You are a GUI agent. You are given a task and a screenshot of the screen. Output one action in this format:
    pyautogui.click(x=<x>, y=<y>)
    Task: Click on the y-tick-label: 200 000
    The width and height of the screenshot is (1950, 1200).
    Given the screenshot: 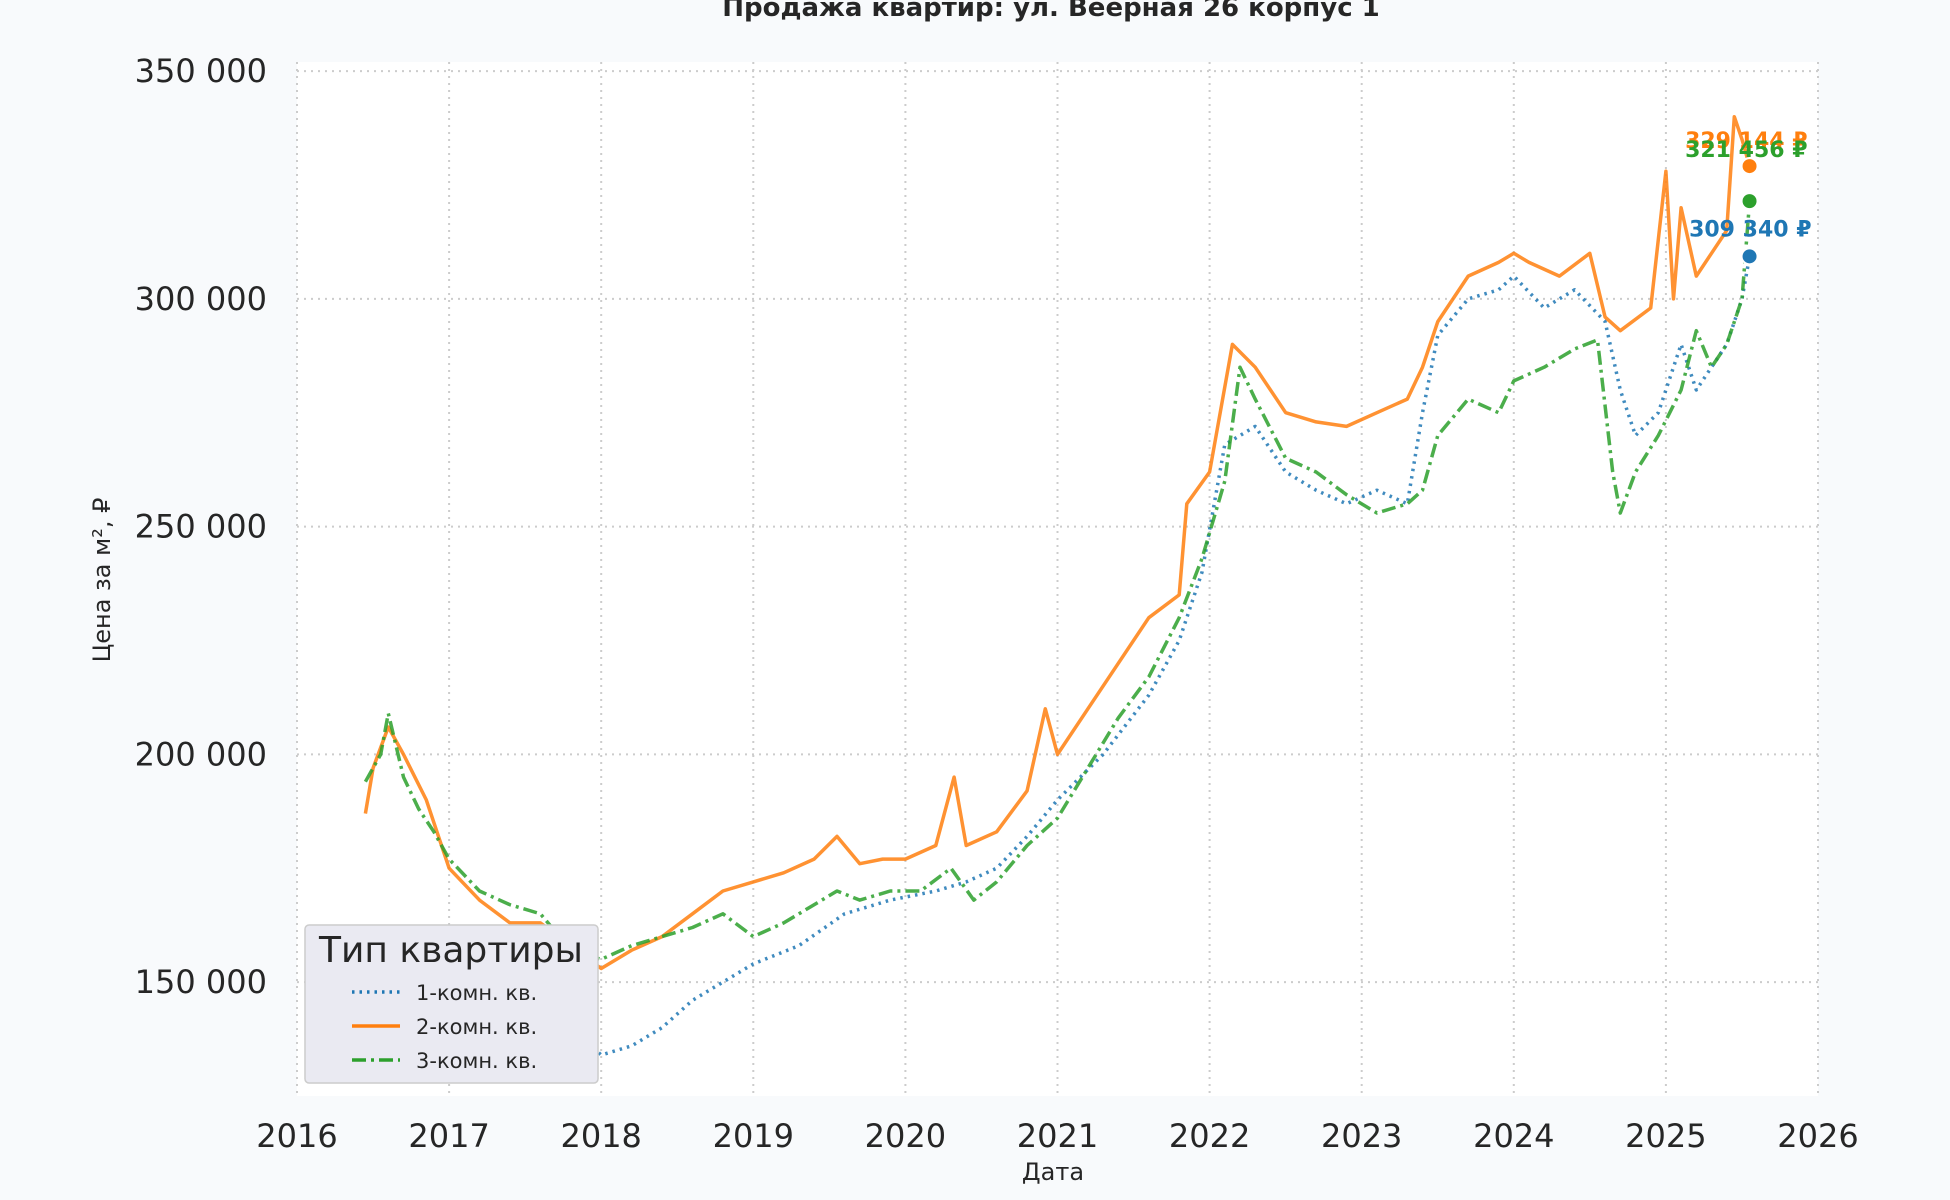 What is the action you would take?
    pyautogui.click(x=201, y=754)
    